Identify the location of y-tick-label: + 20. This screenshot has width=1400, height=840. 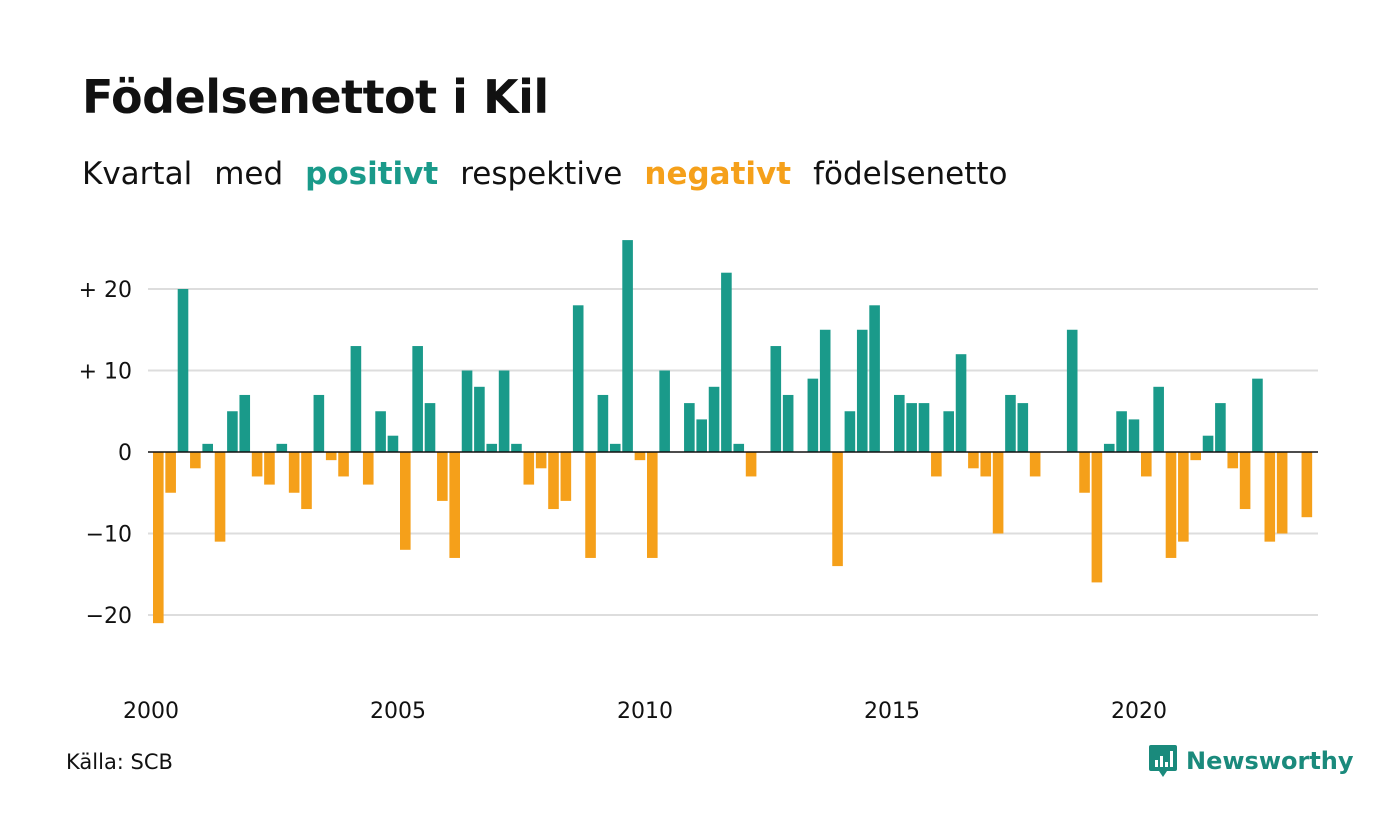
(105, 290).